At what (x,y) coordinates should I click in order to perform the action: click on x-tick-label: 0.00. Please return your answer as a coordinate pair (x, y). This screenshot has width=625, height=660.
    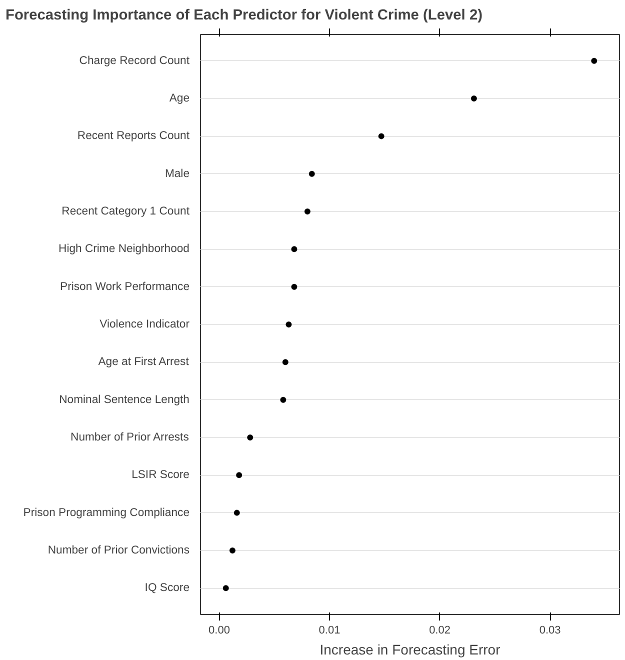
    Looking at the image, I should click on (219, 630).